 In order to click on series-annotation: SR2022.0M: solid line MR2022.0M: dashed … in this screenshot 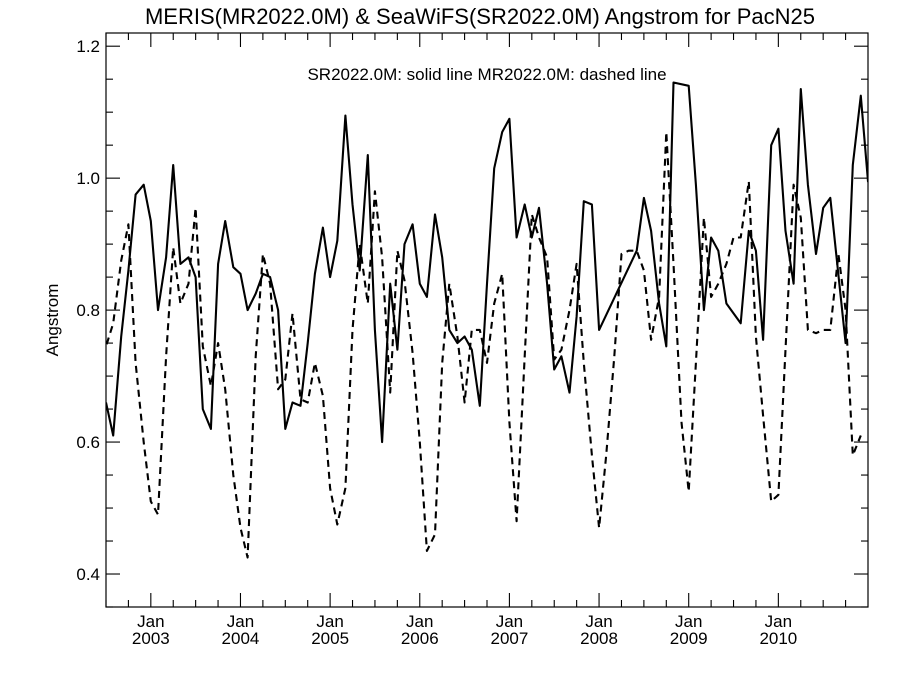, I will do `click(486, 74)`.